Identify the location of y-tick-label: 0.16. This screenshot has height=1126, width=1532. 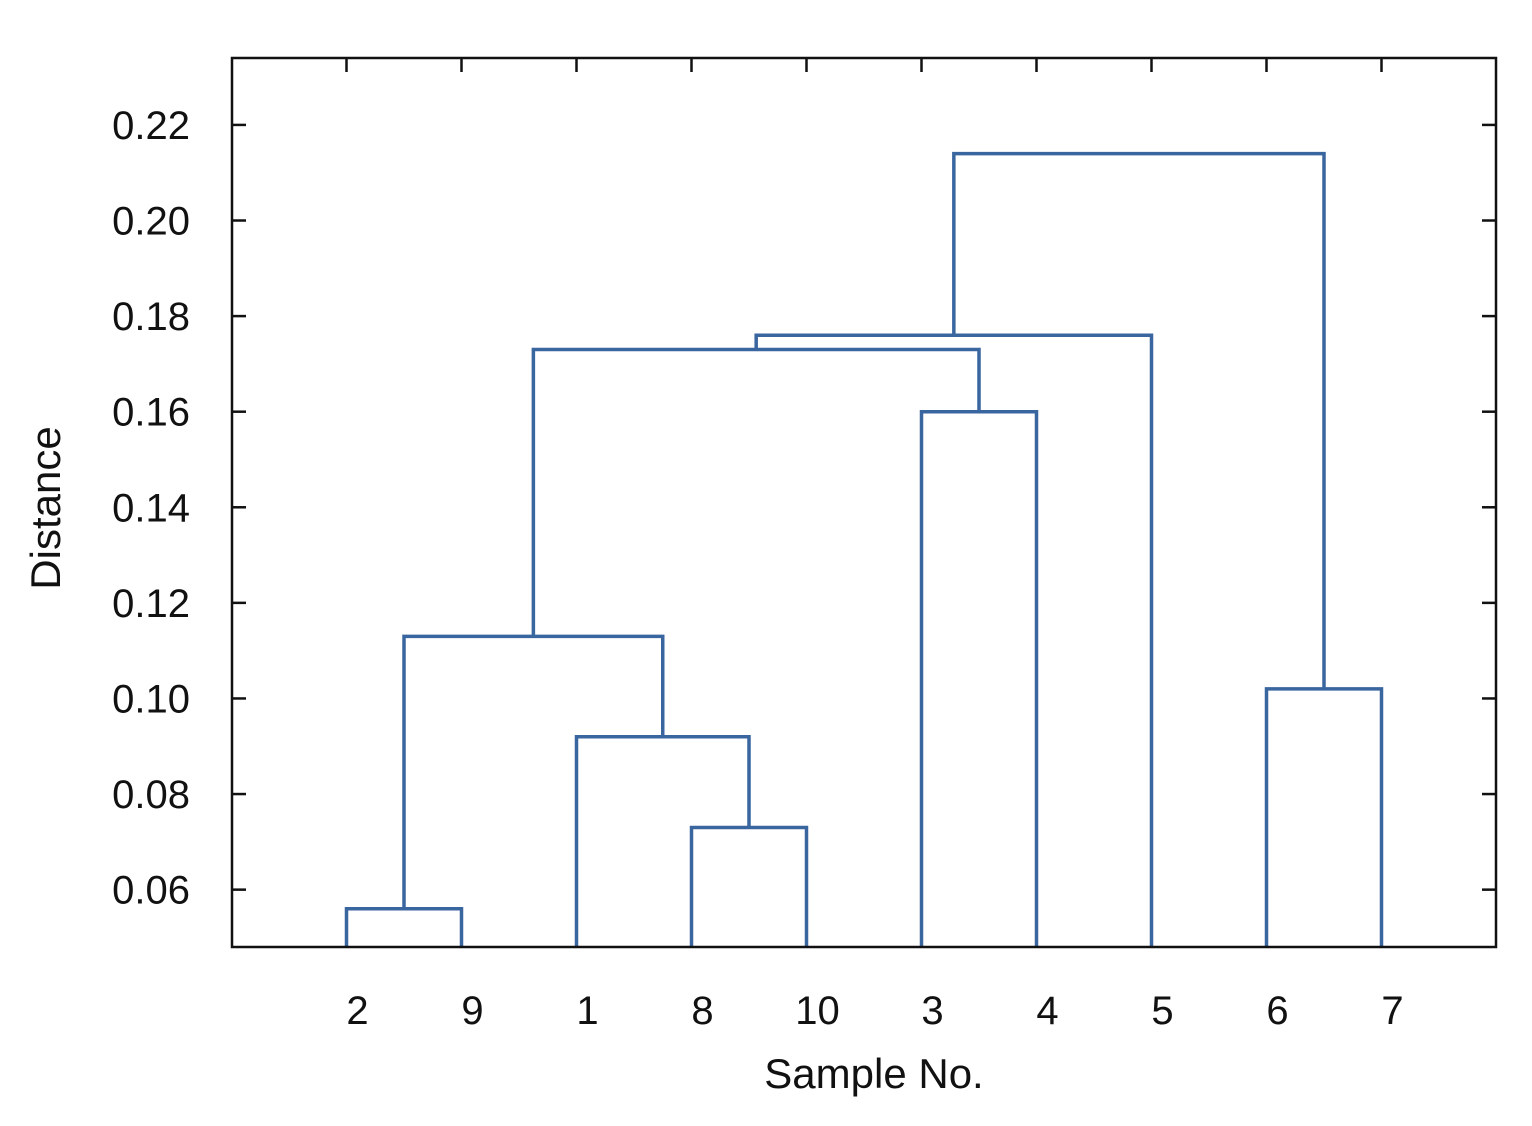
(151, 413).